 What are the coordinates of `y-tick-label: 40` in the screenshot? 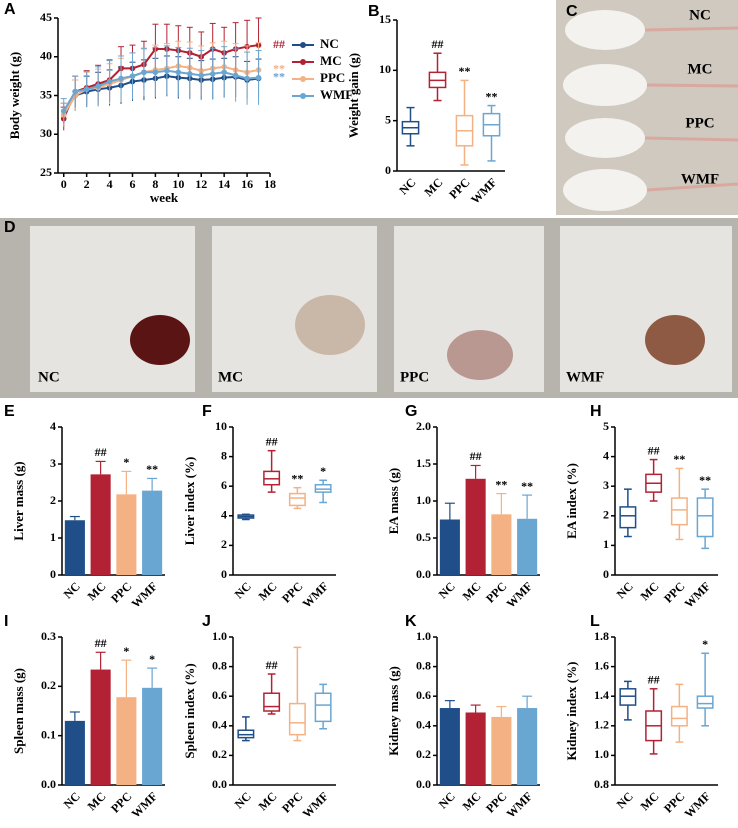 It's located at (46, 56).